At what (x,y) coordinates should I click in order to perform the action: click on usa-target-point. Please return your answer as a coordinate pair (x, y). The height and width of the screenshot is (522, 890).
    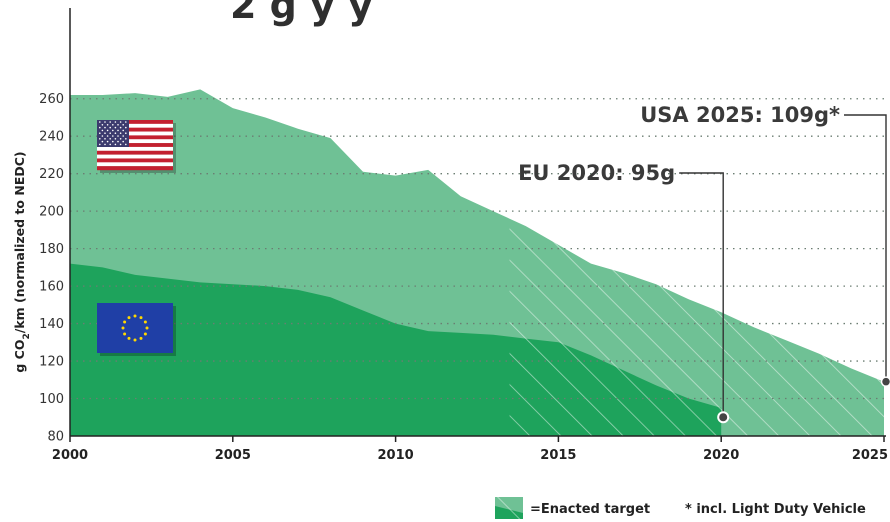
    Looking at the image, I should click on (885, 381).